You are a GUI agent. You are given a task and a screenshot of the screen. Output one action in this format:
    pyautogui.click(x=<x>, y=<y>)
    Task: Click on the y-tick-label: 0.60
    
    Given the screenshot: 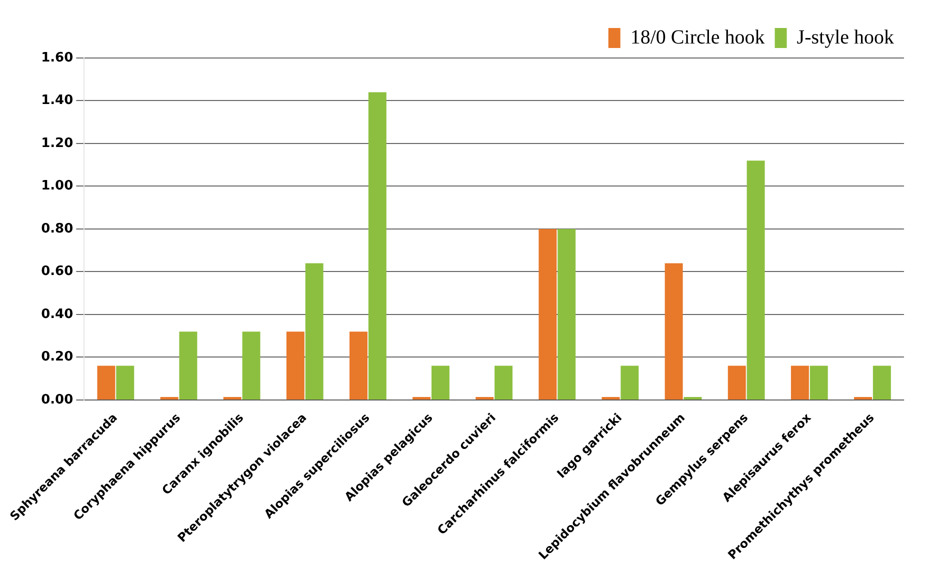 What is the action you would take?
    pyautogui.click(x=57, y=272)
    